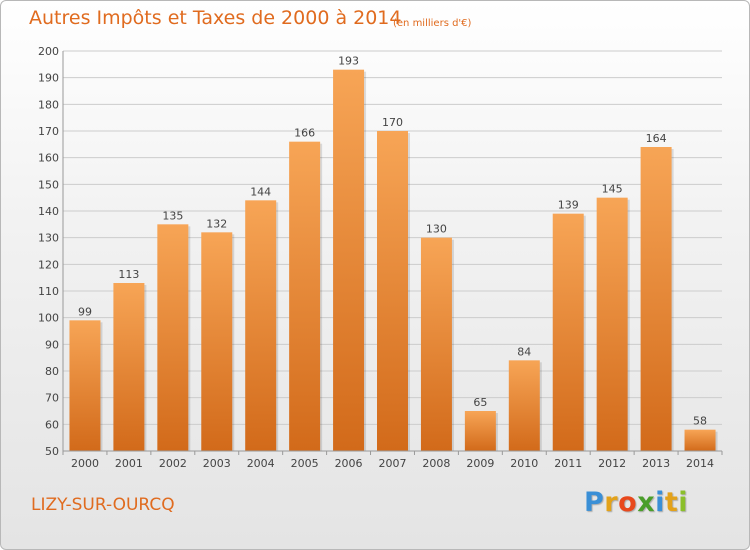  Describe the element at coordinates (103, 505) in the screenshot. I see `commune-name: LIZY-SUR-OURCQ` at that location.